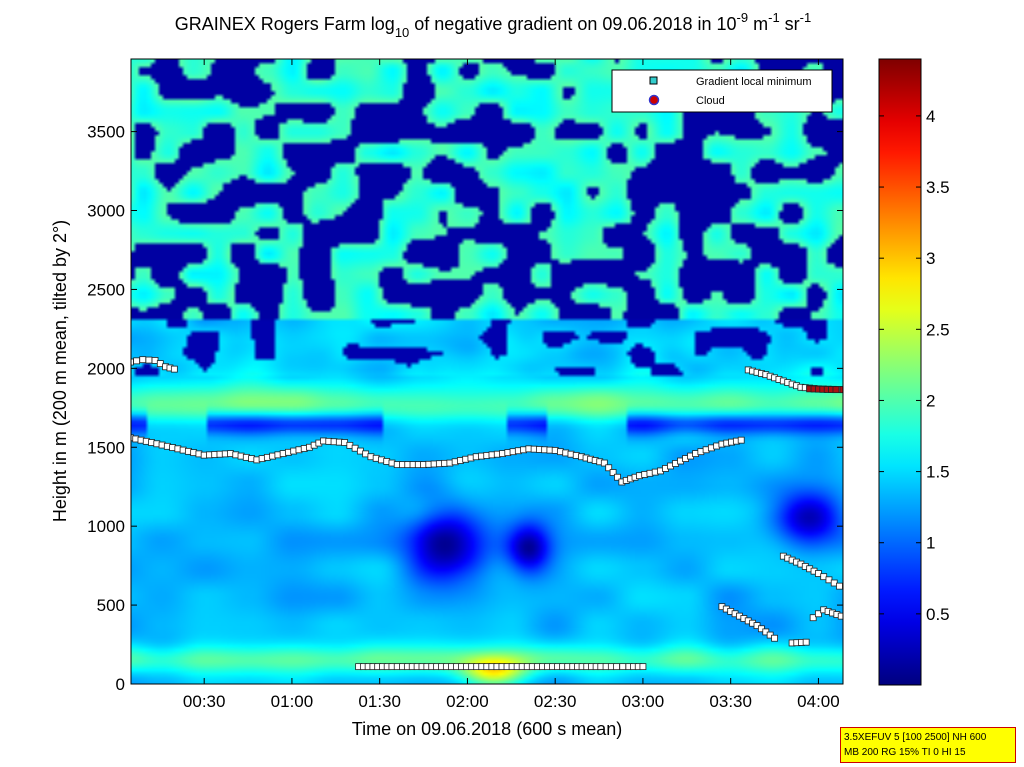  What do you see at coordinates (106, 368) in the screenshot?
I see `y-tick-label: 2000` at bounding box center [106, 368].